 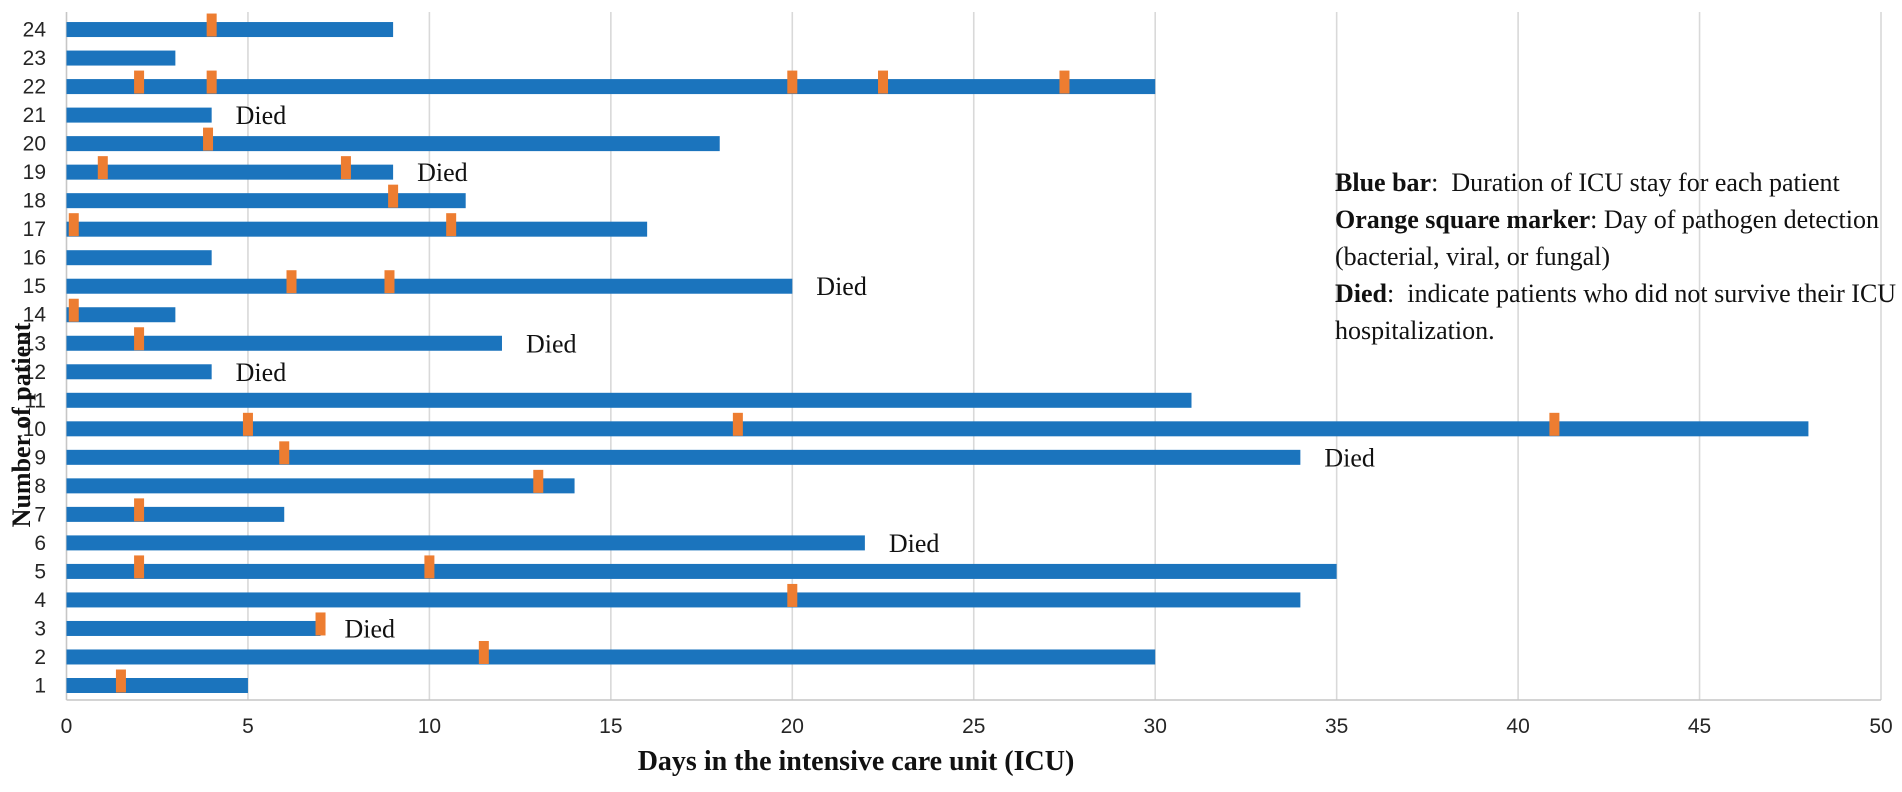 I want to click on y-tick-label: 8, so click(x=40, y=486).